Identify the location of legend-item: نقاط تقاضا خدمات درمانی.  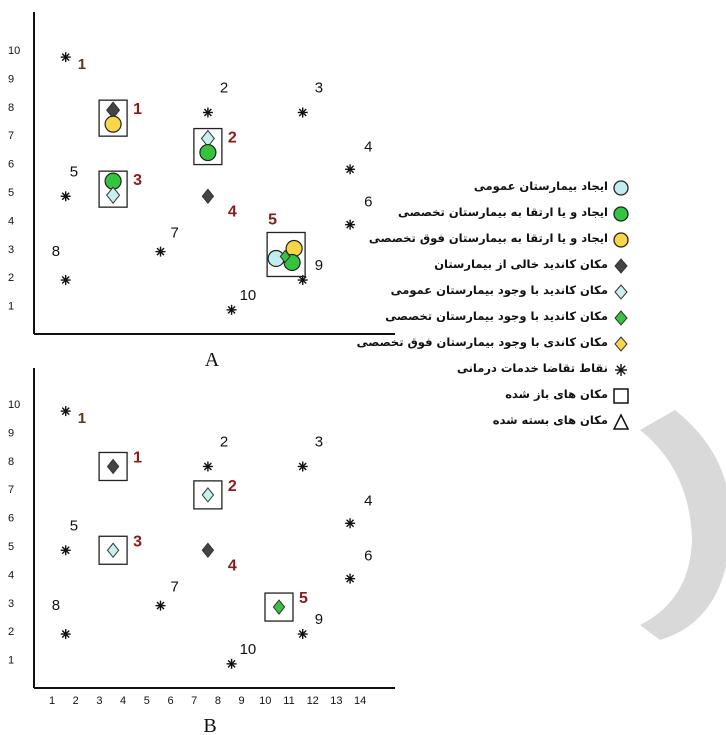
(505, 371).